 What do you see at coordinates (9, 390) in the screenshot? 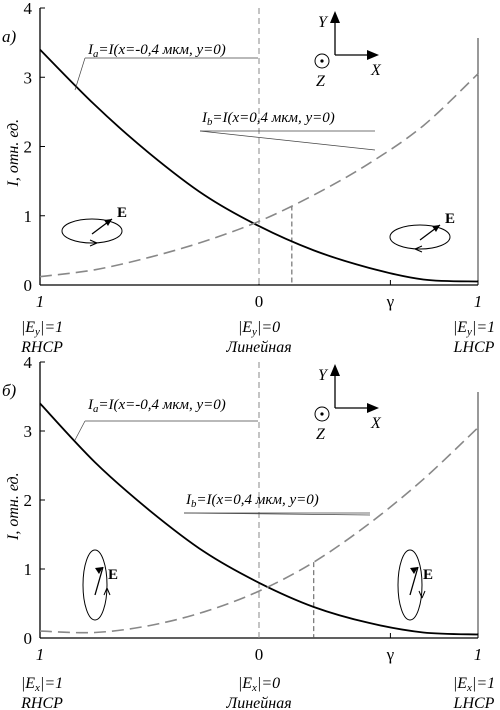
I see `panel-label: б)` at bounding box center [9, 390].